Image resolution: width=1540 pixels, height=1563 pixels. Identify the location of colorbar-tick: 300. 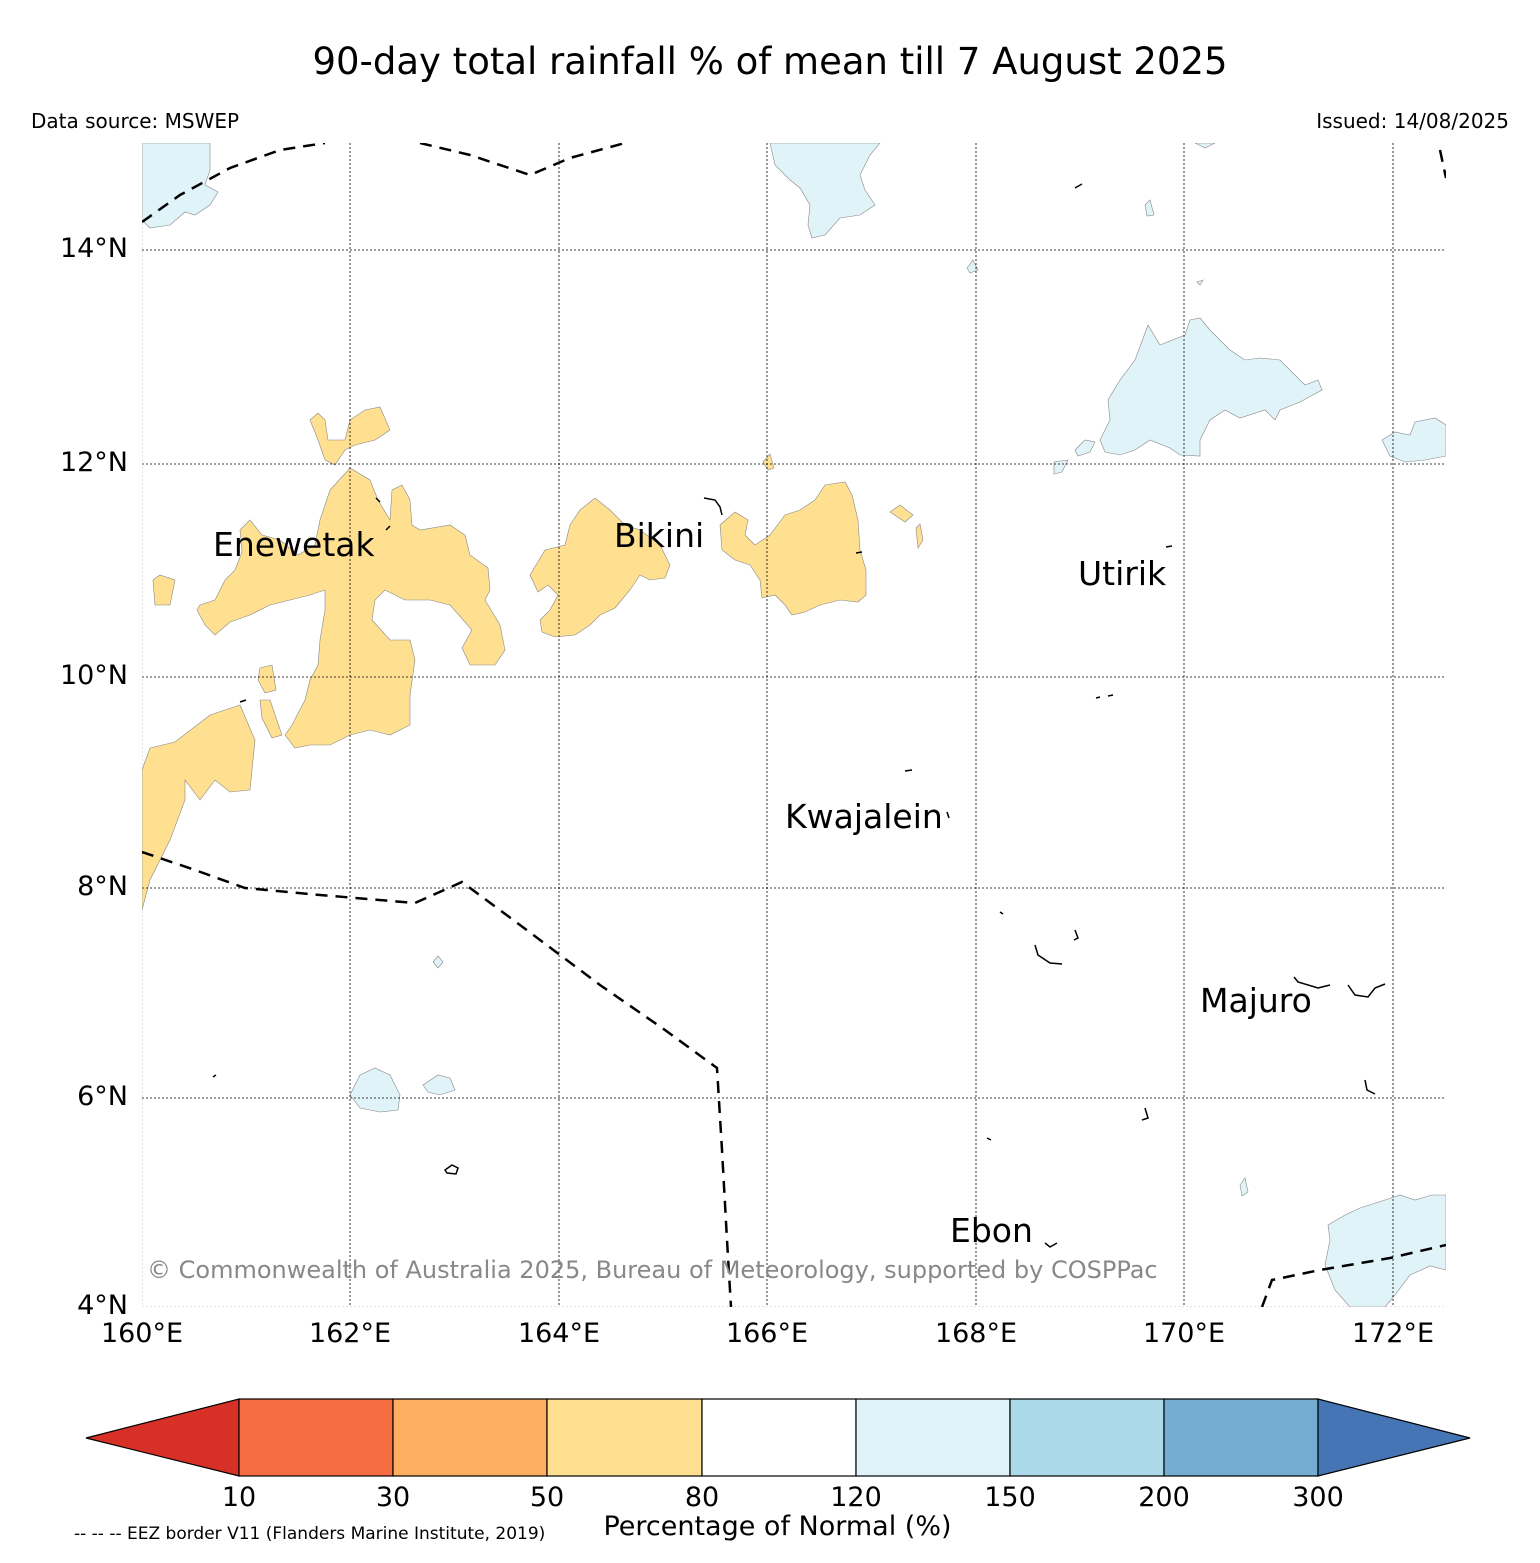
(1318, 1497).